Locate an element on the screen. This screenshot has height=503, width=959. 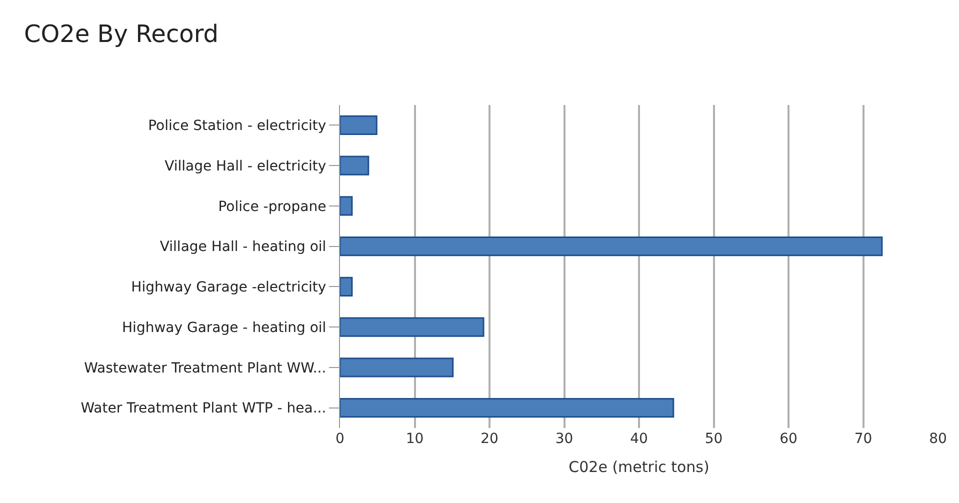
y-tick-label: Highway Garage -electricity is located at coordinates (228, 288).